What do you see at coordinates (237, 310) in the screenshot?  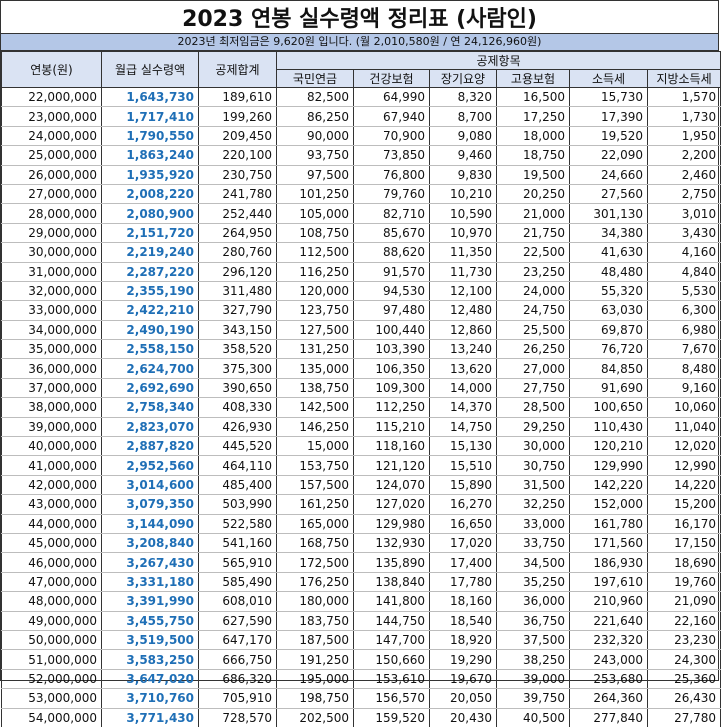 I see `table-cell: 327,790` at bounding box center [237, 310].